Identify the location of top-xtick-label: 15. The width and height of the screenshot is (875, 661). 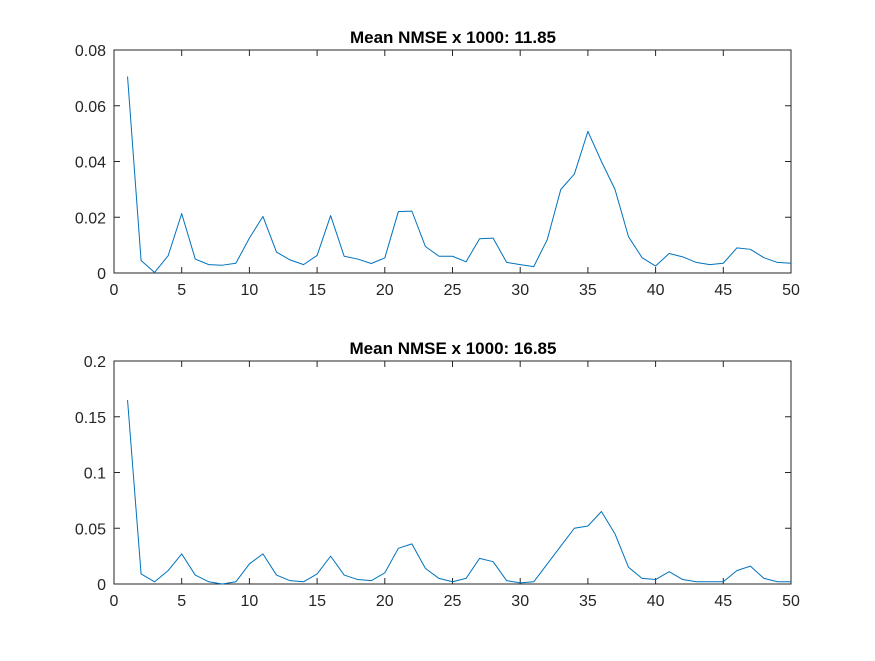
(317, 290).